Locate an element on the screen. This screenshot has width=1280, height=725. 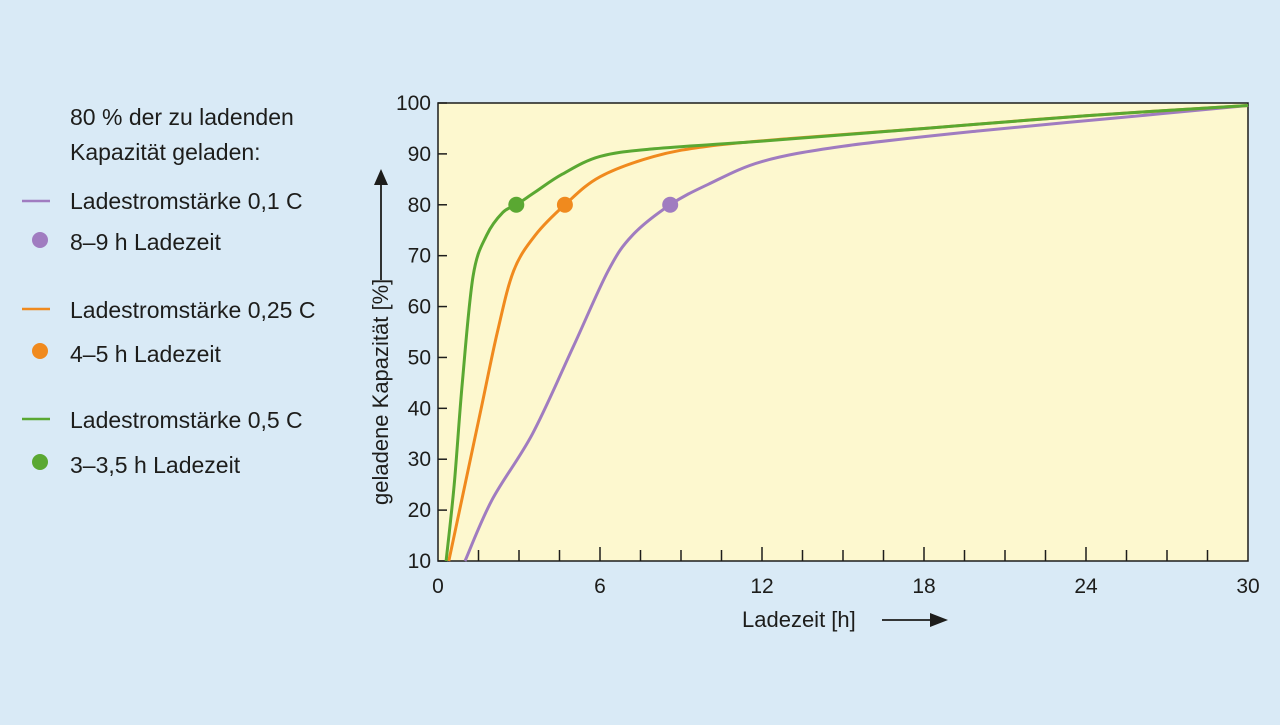
legend-marker-0-1c is located at coordinates (40, 240).